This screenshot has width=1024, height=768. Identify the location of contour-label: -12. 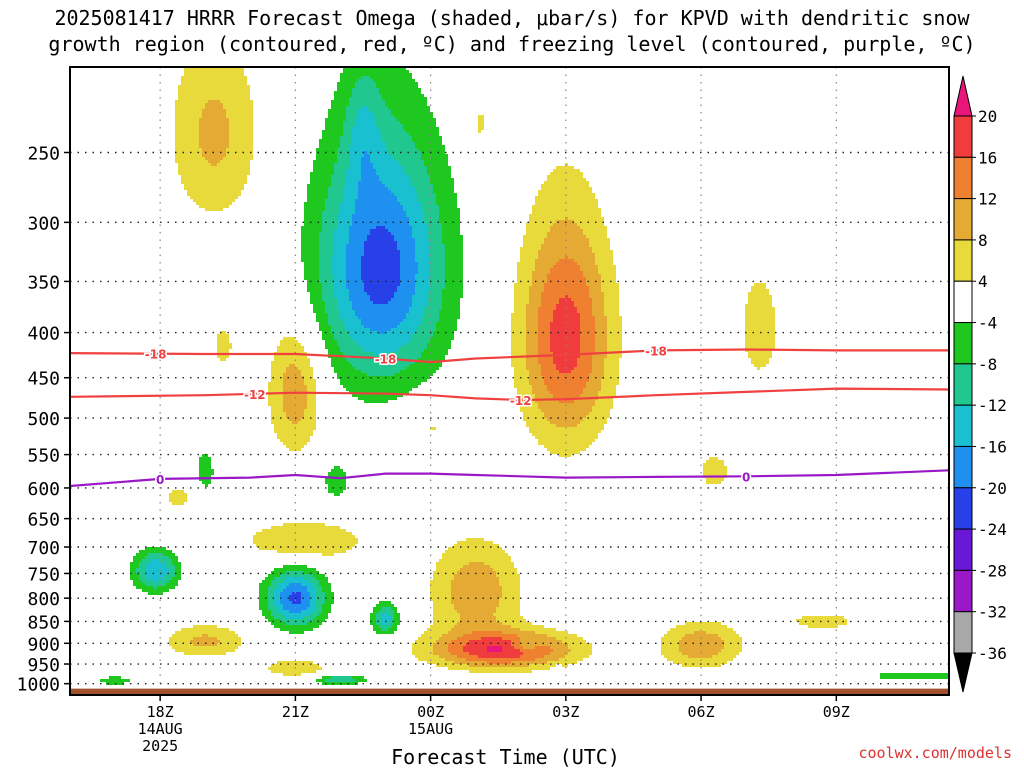
(521, 401).